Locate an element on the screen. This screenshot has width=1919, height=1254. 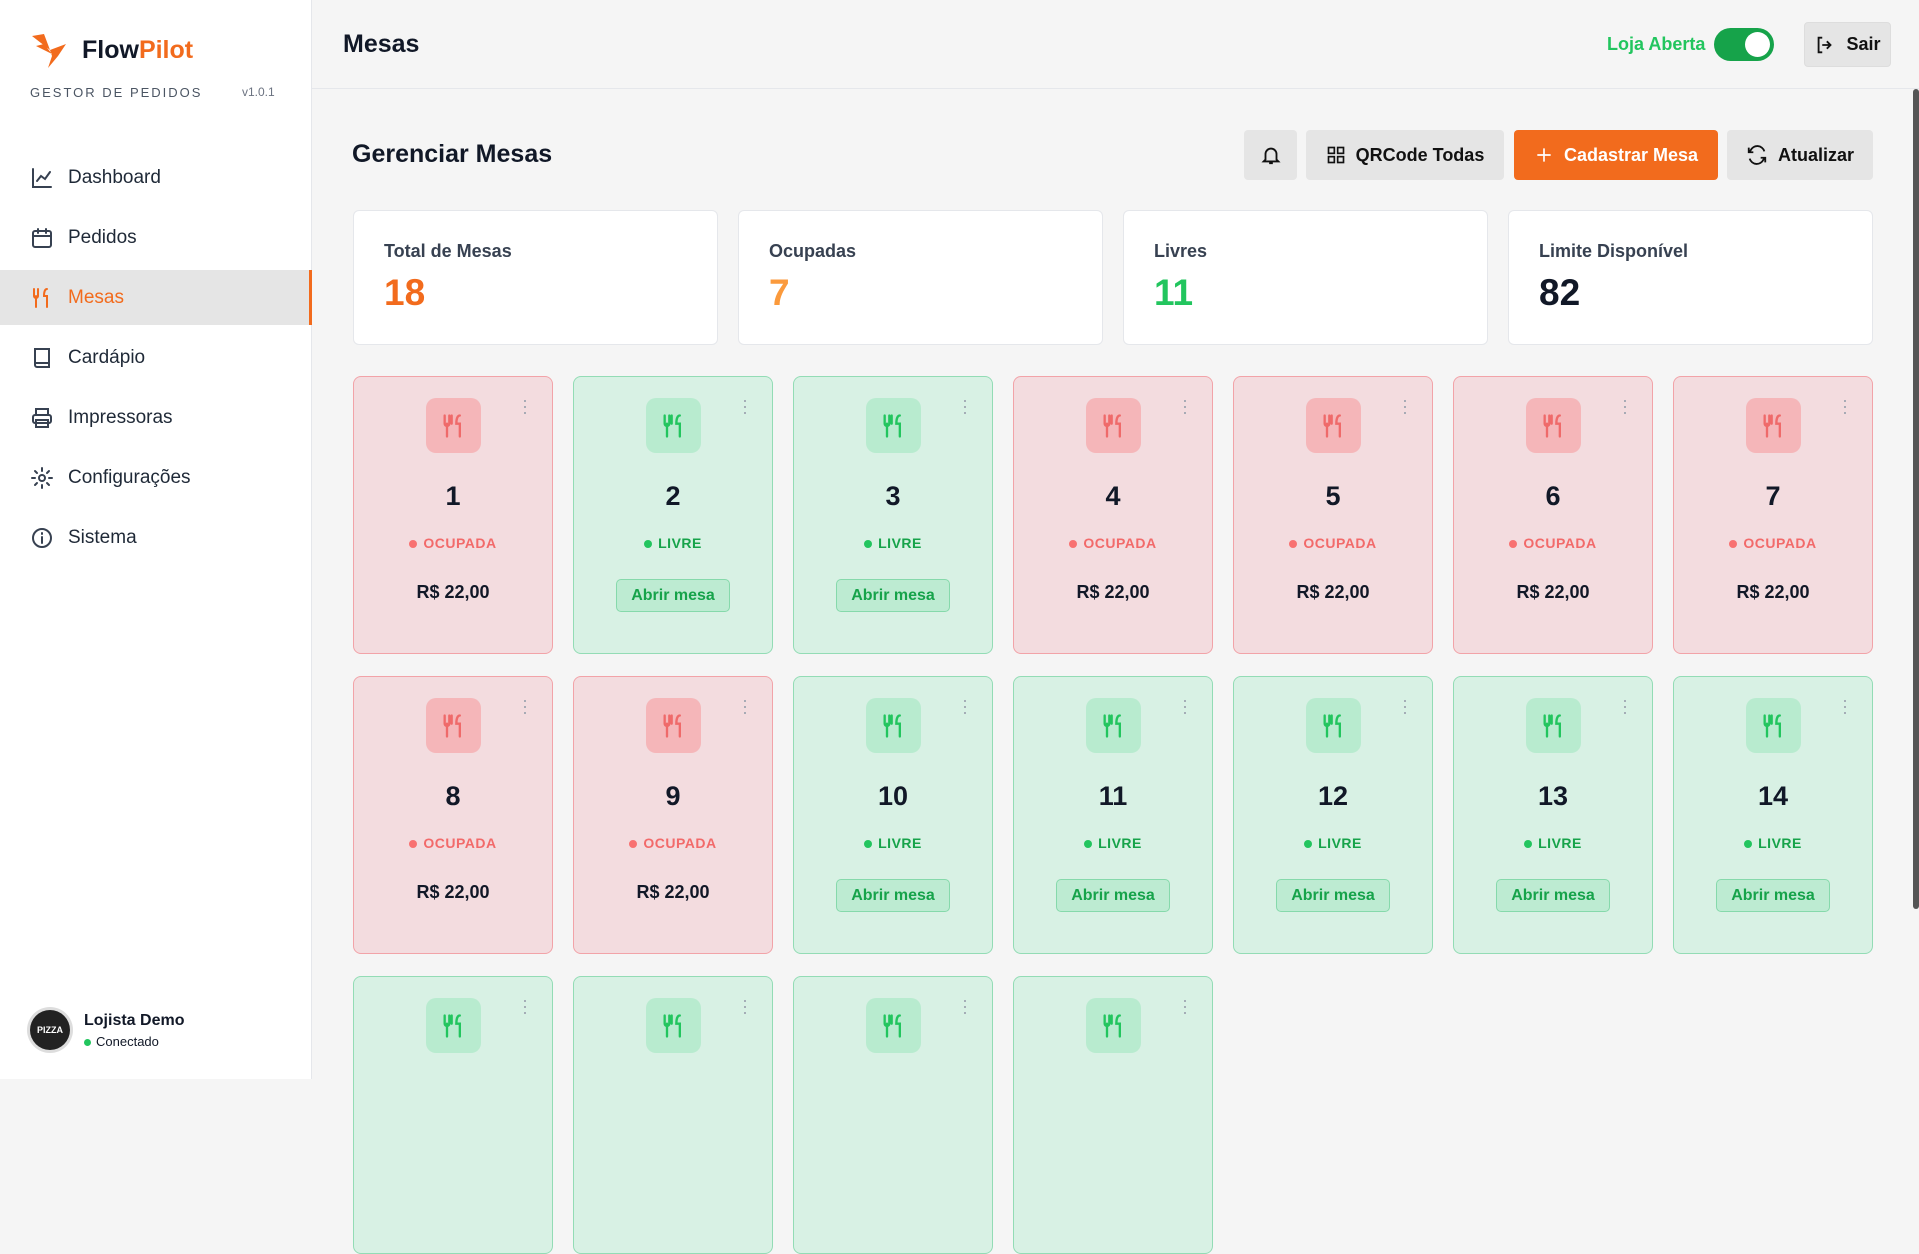
stat-value: 11 is located at coordinates (1174, 292).